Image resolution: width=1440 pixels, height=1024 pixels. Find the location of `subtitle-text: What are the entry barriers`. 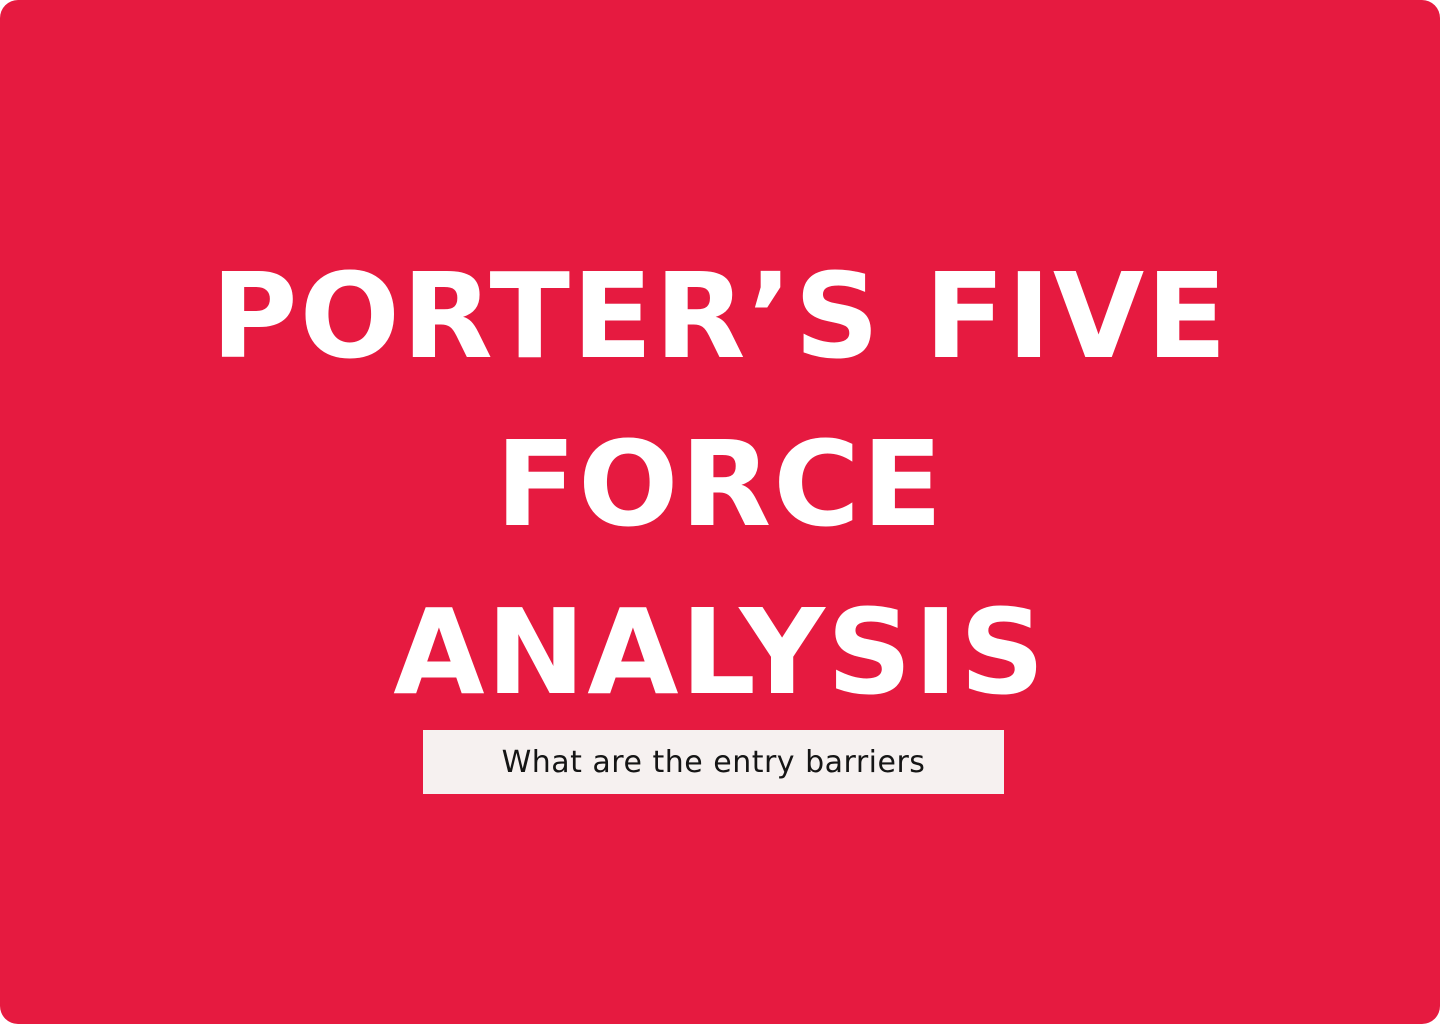

subtitle-text: What are the entry barriers is located at coordinates (714, 762).